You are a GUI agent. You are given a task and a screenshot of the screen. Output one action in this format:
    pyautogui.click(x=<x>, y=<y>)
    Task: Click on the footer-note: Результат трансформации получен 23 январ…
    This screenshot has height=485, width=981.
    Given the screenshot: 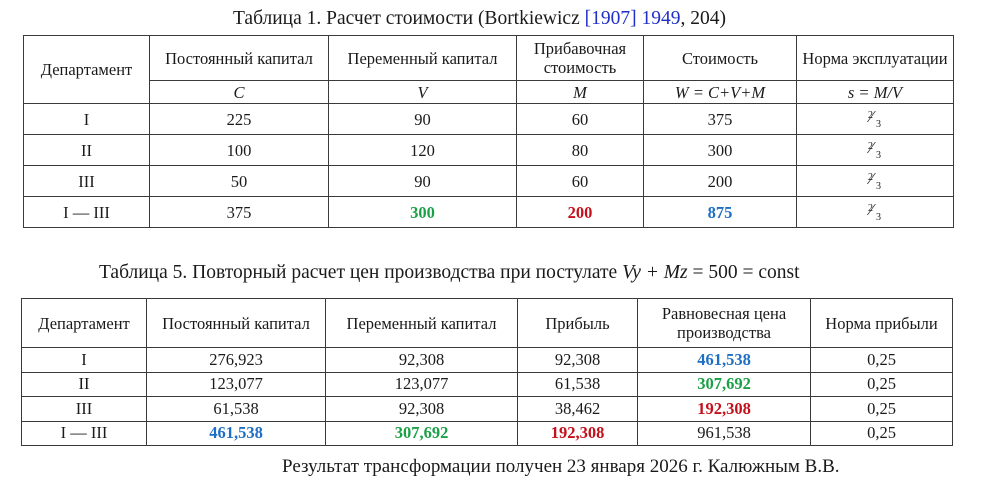 What is the action you would take?
    pyautogui.click(x=561, y=466)
    